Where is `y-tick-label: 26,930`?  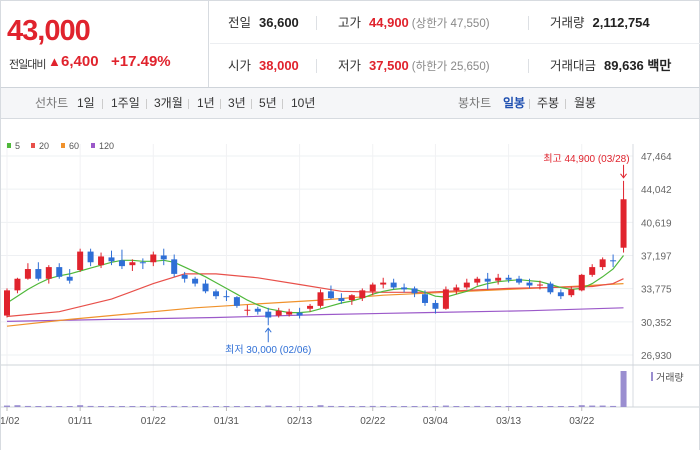
y-tick-label: 26,930 is located at coordinates (656, 356).